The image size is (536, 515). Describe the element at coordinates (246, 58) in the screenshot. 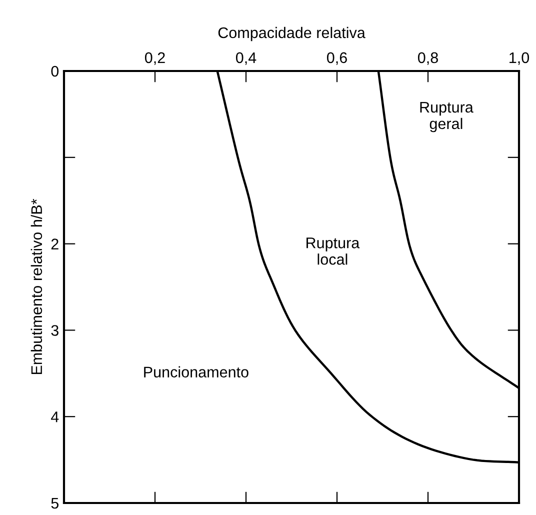

I see `x-tick-label: 0,4` at that location.